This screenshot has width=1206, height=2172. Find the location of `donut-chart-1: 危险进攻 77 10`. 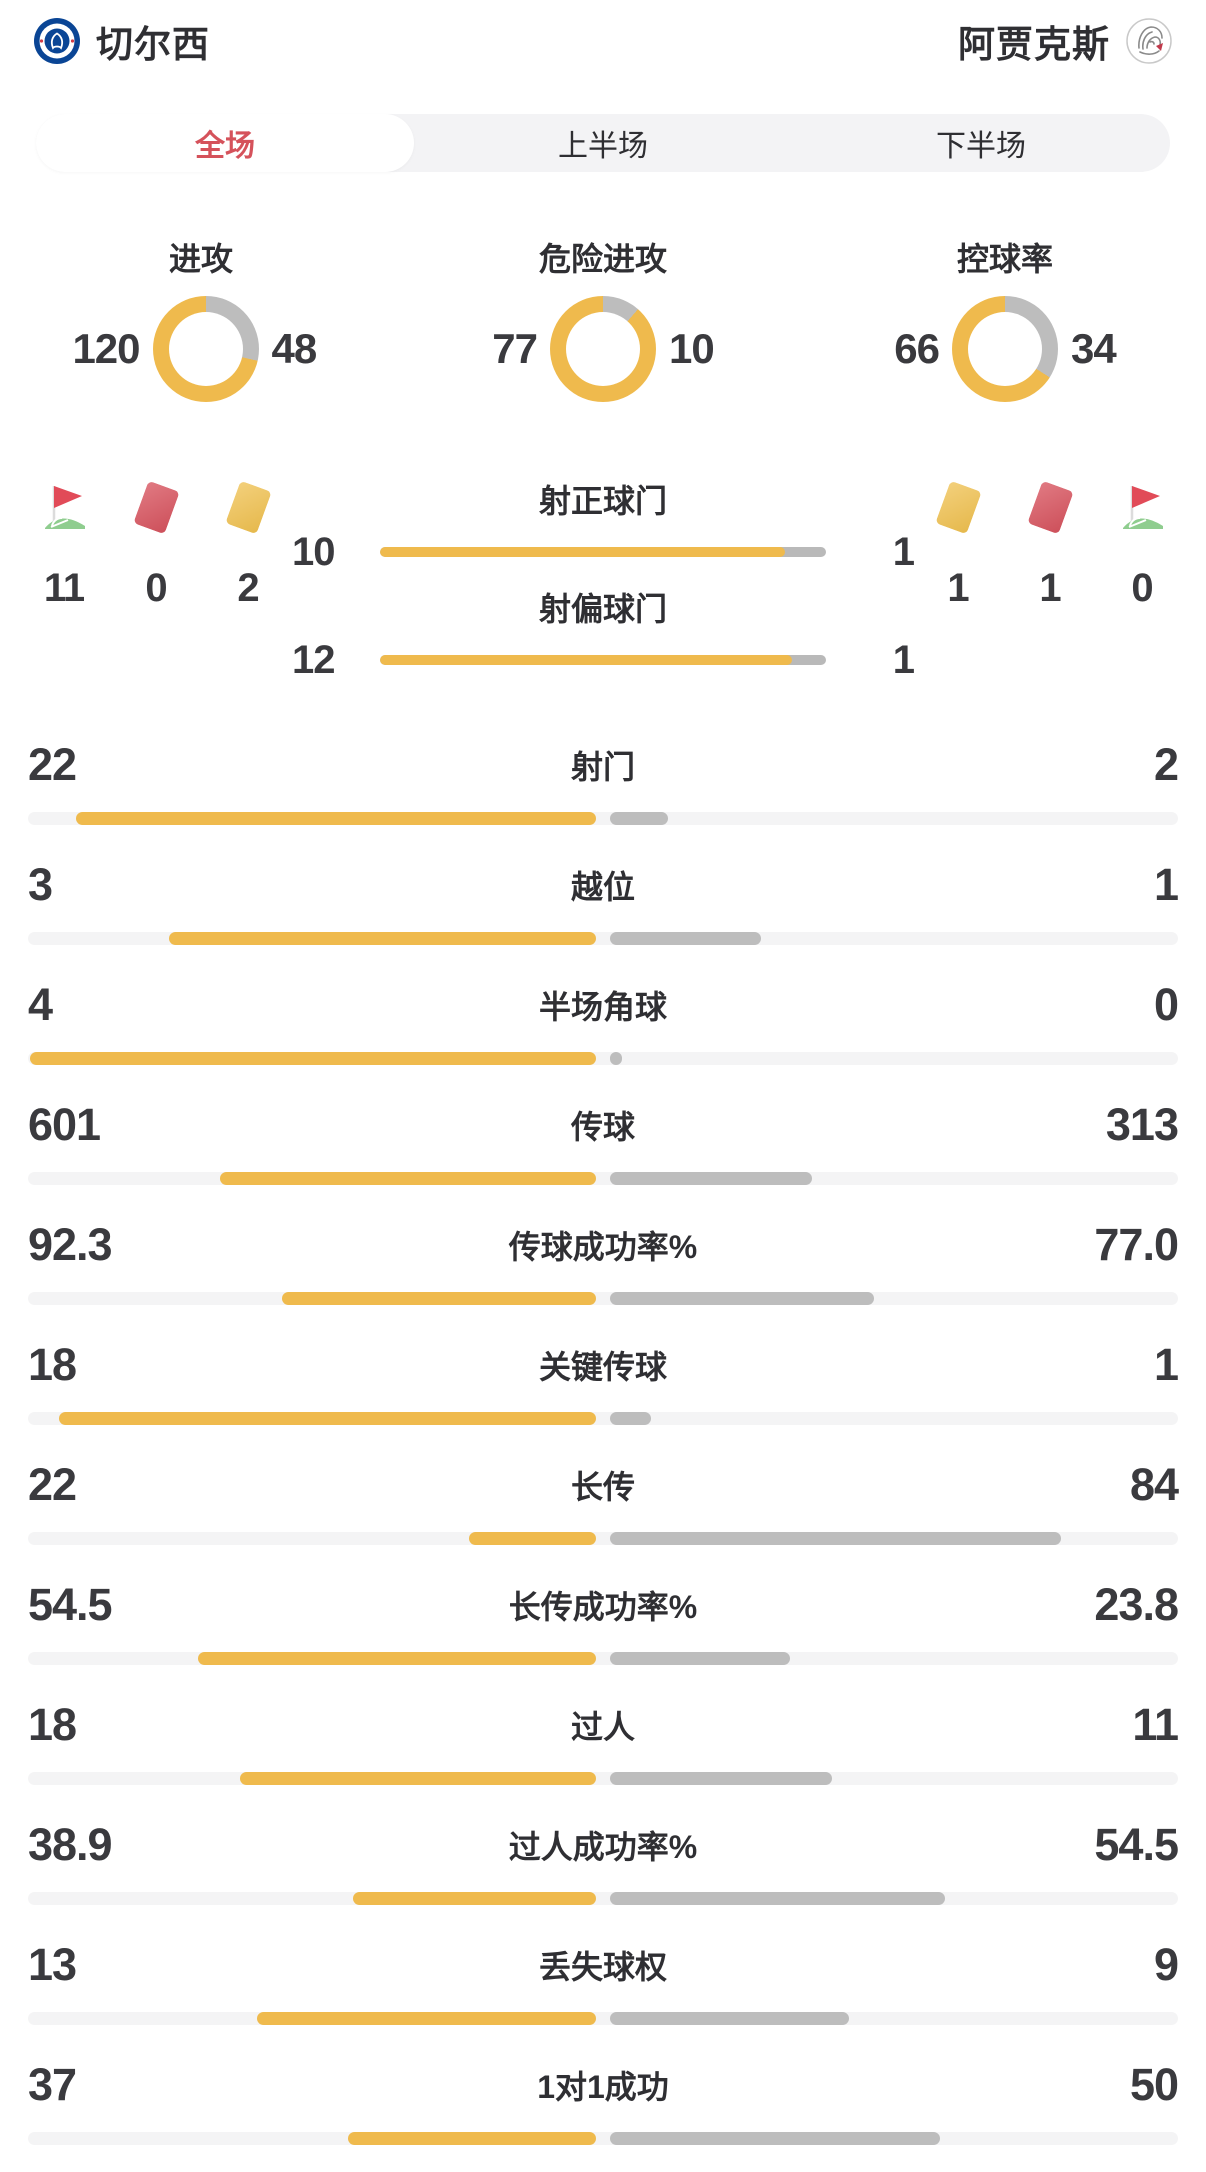

donut-chart-1: 危险进攻 77 10 is located at coordinates (603, 318).